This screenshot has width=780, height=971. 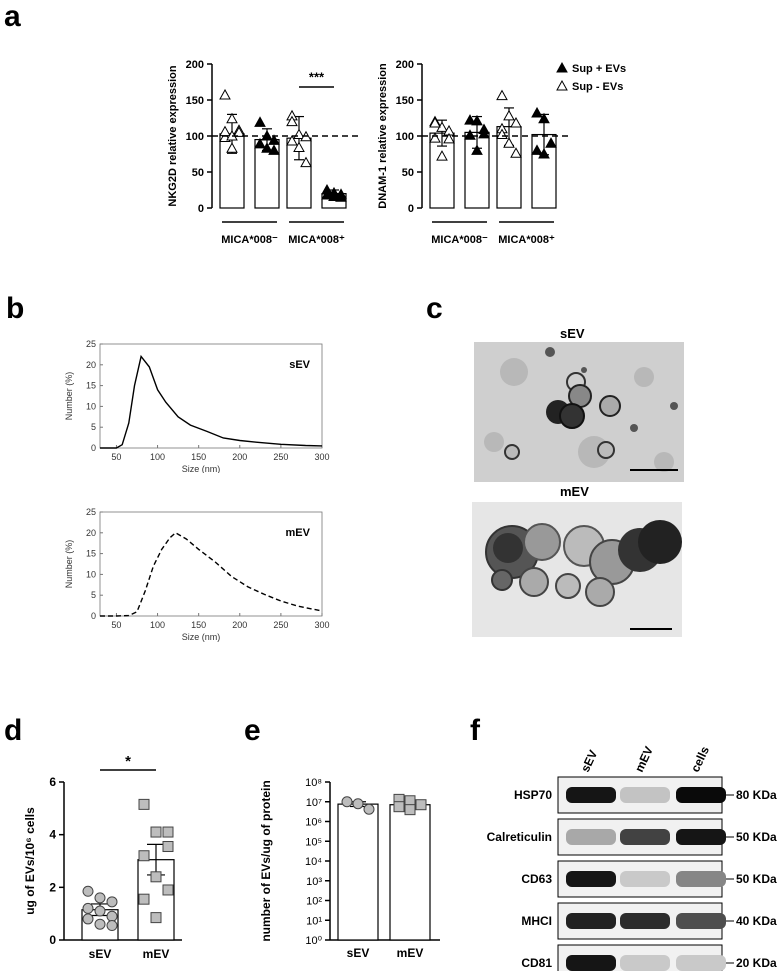 What do you see at coordinates (644, 759) in the screenshot?
I see `lane-label: mEV` at bounding box center [644, 759].